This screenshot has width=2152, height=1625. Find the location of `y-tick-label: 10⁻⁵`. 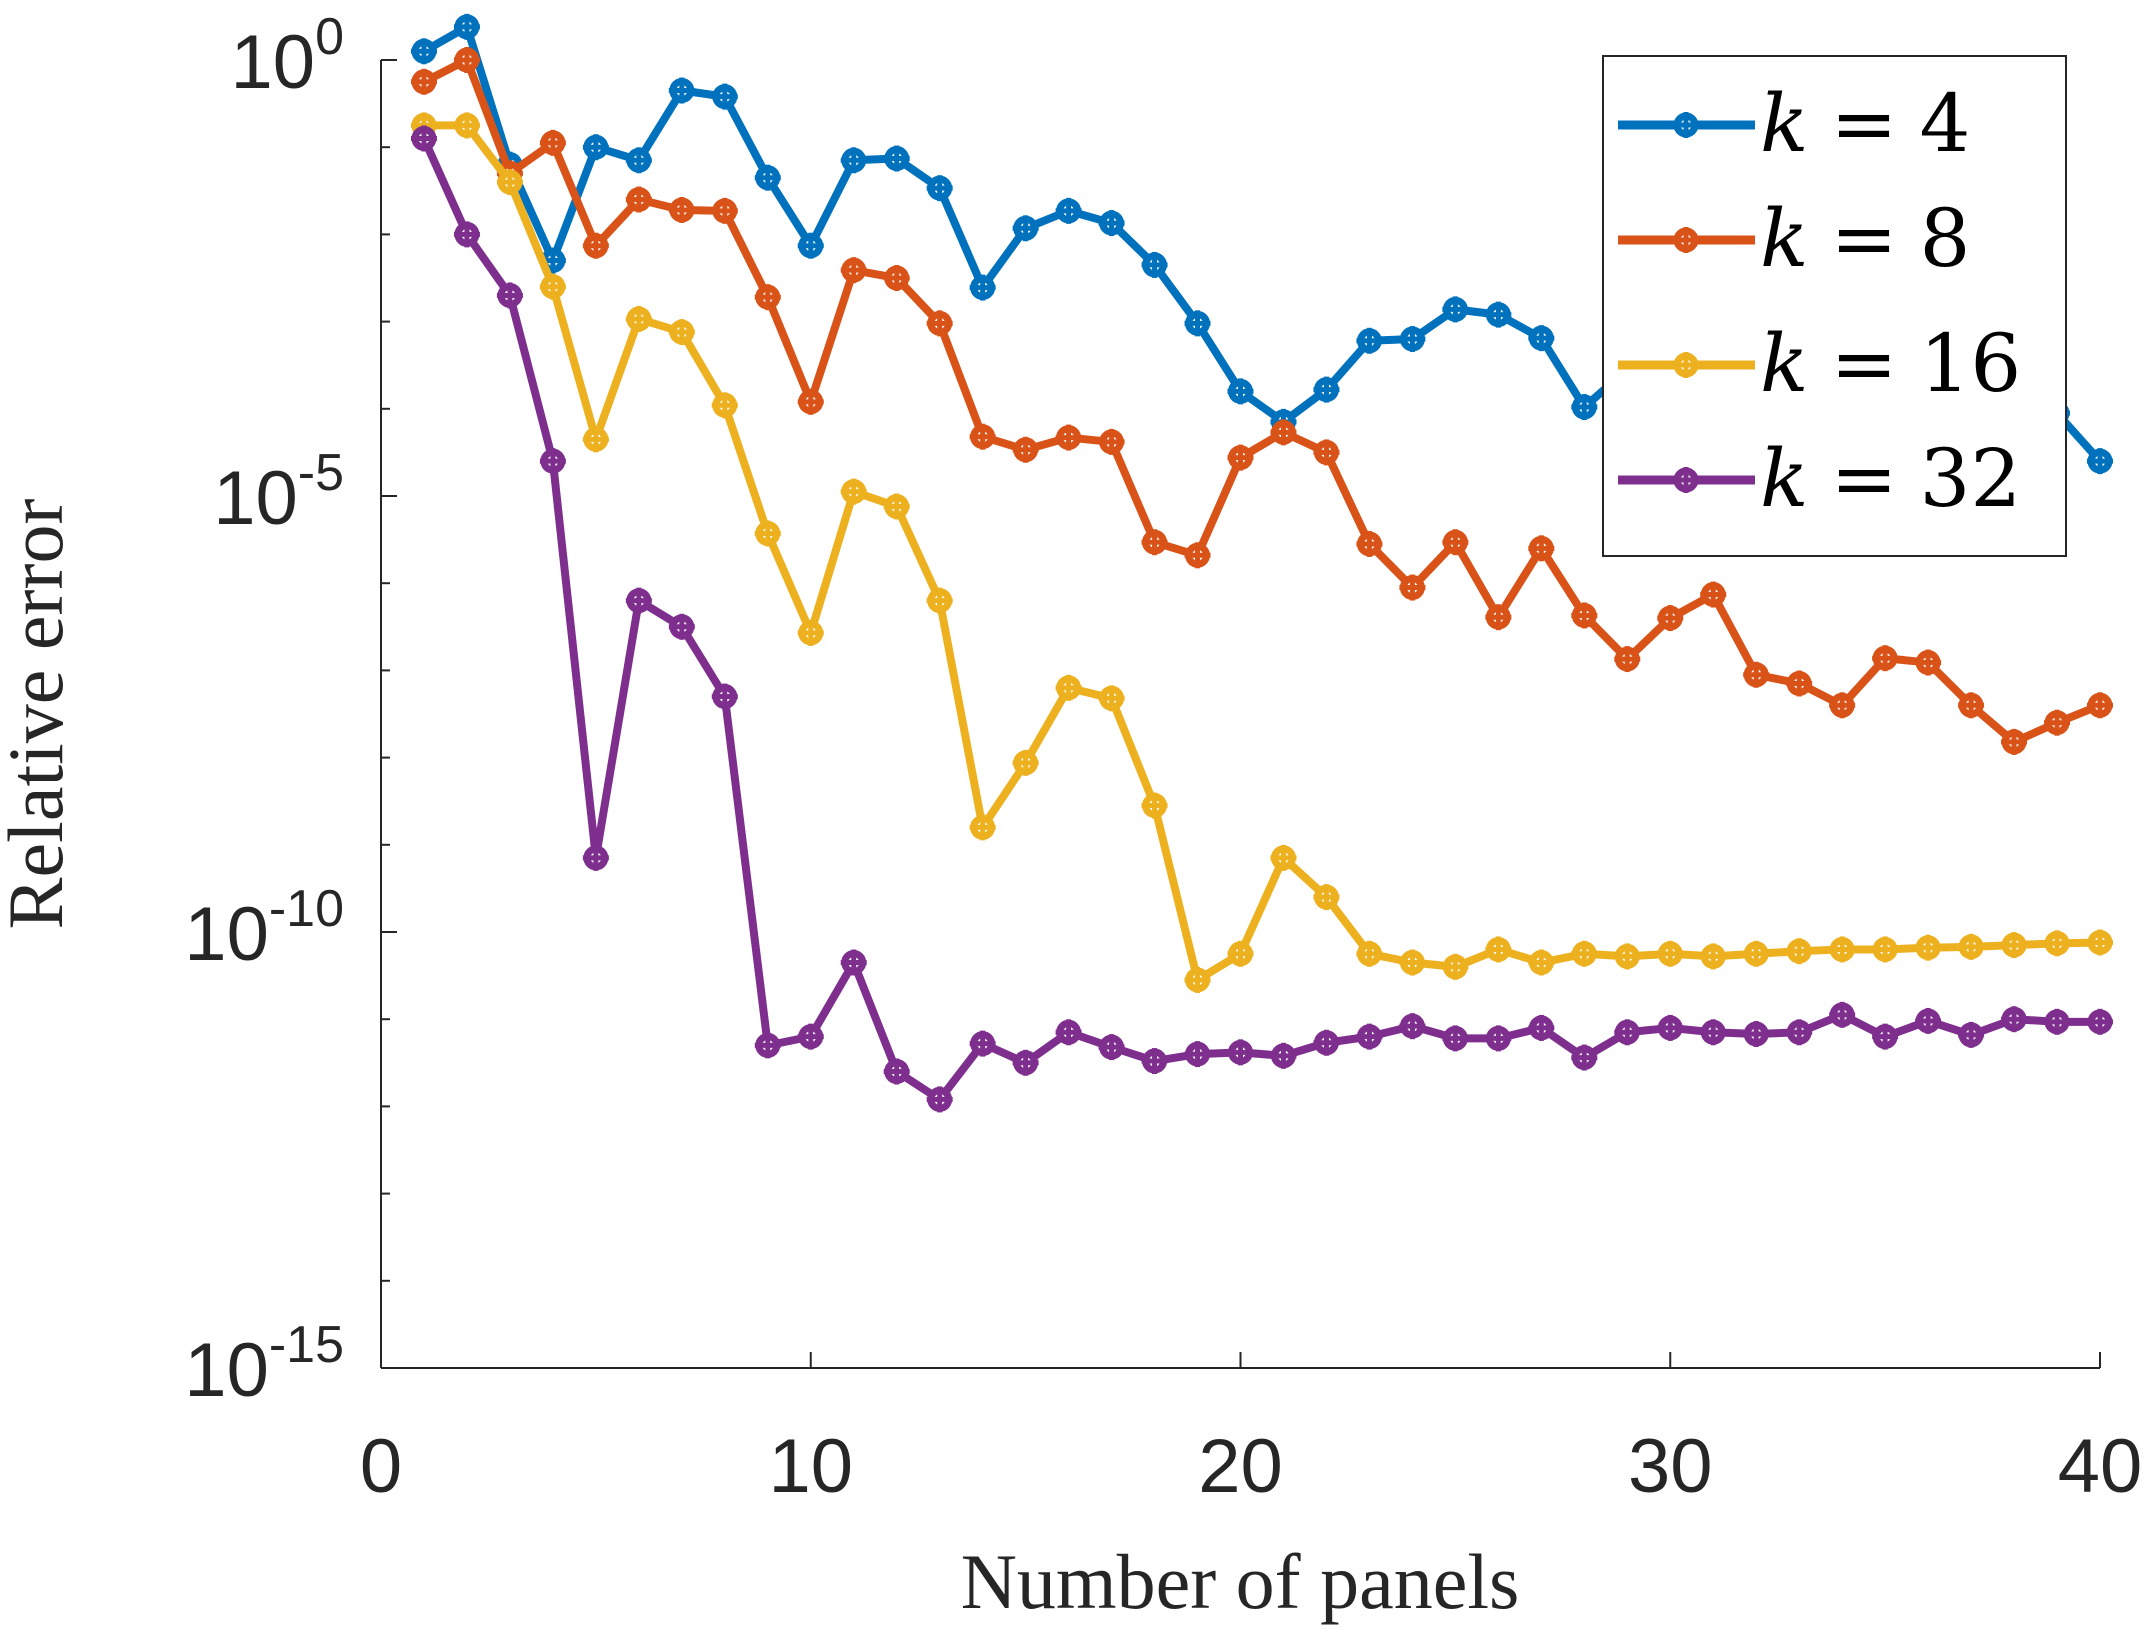

y-tick-label: 10⁻⁵ is located at coordinates (278, 492).